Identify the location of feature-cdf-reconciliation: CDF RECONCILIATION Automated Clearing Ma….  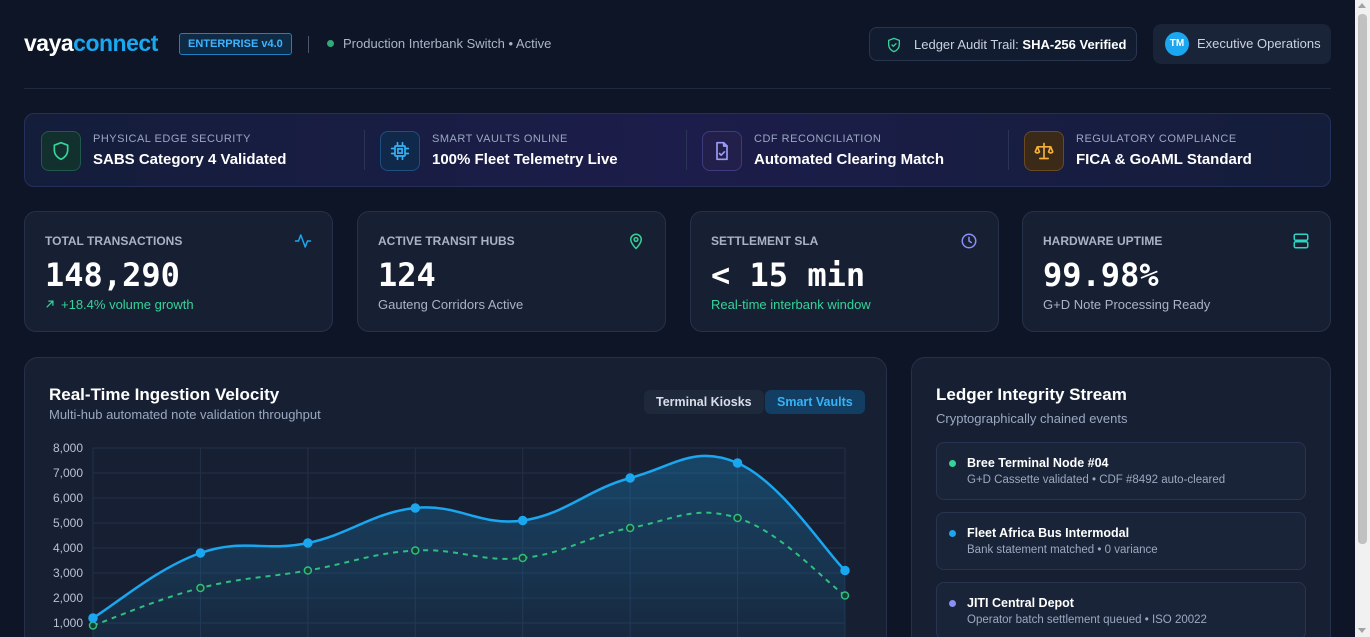
(847, 150).